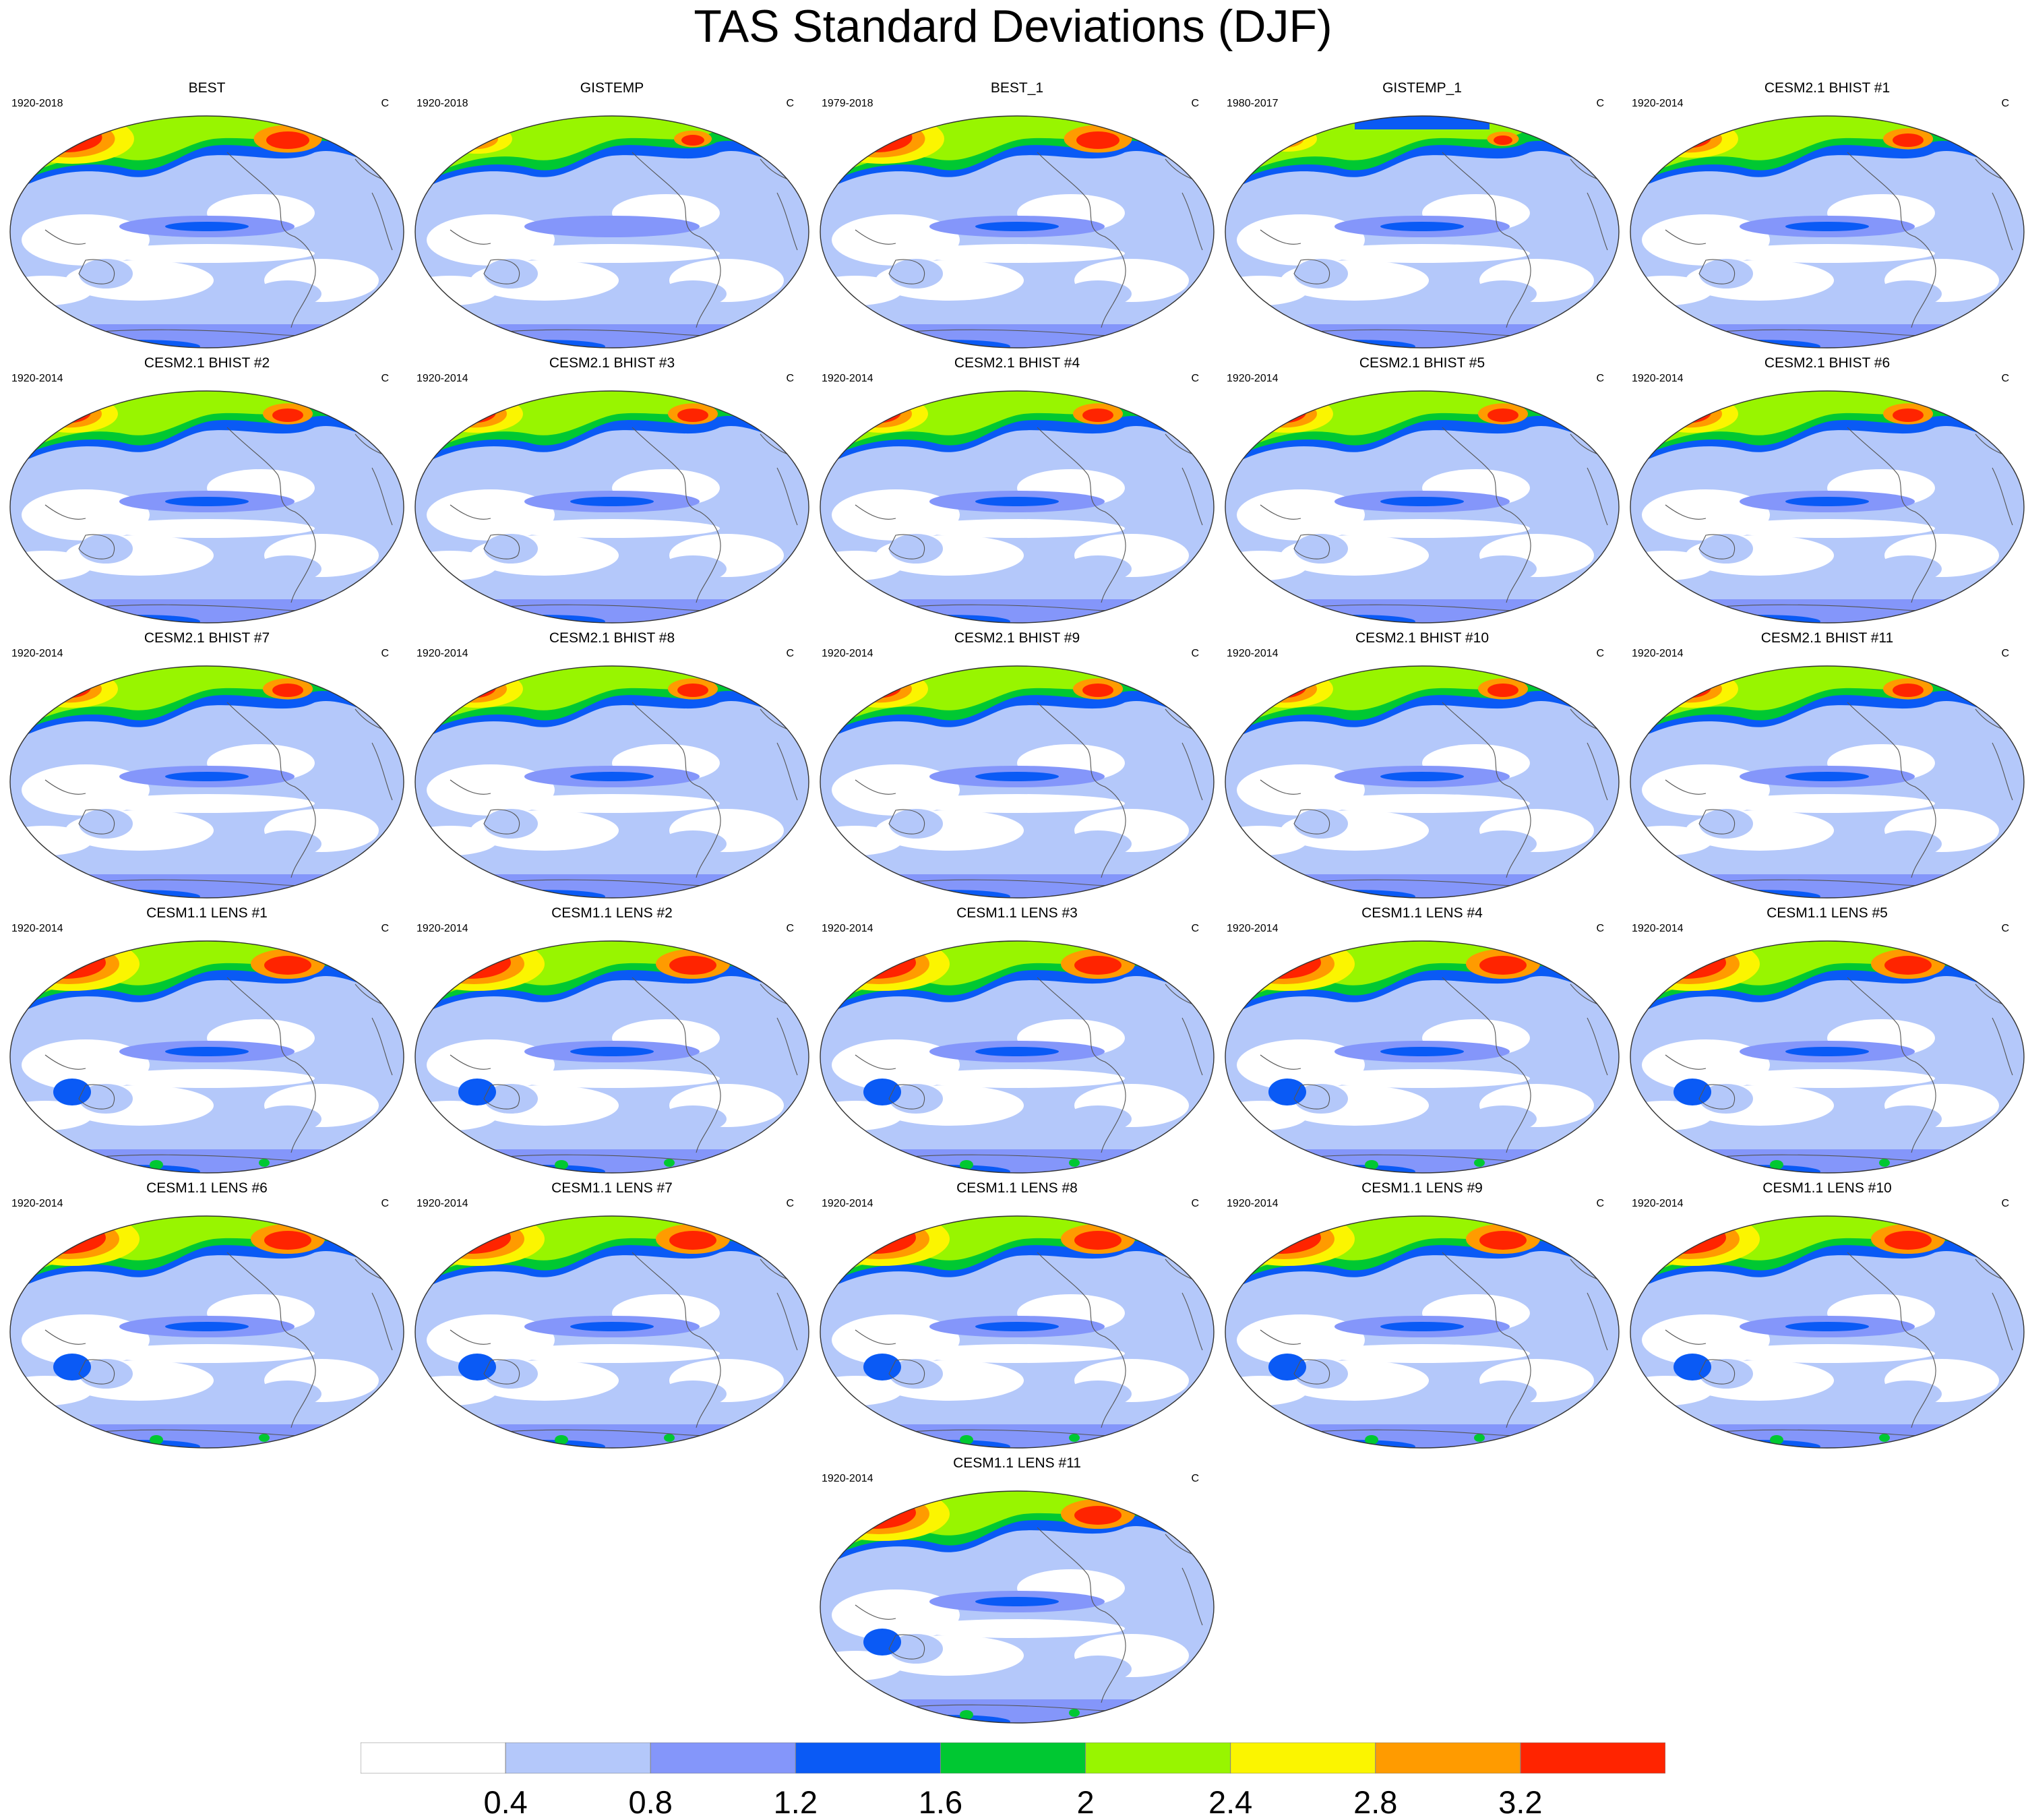 The width and height of the screenshot is (2026, 1820). Describe the element at coordinates (612, 913) in the screenshot. I see `panel-title: CESM1.1 LENS #2` at that location.